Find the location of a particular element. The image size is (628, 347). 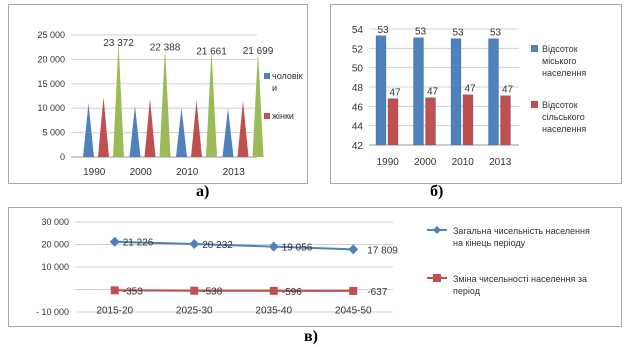

y-tick-label: 5 000 is located at coordinates (53, 133).